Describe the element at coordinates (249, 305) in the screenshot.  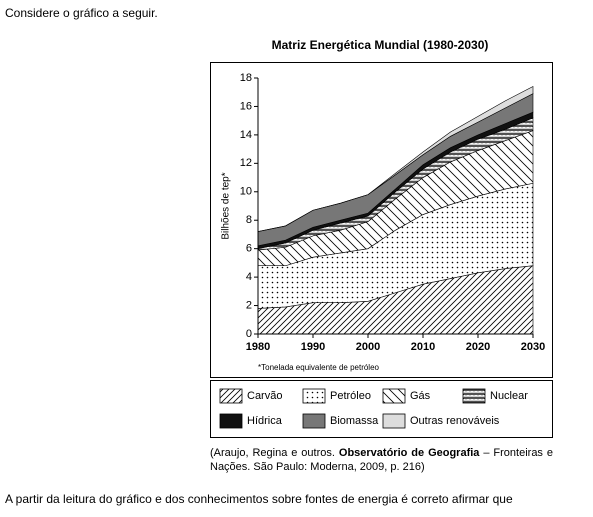
I see `y-tick-label: 2` at that location.